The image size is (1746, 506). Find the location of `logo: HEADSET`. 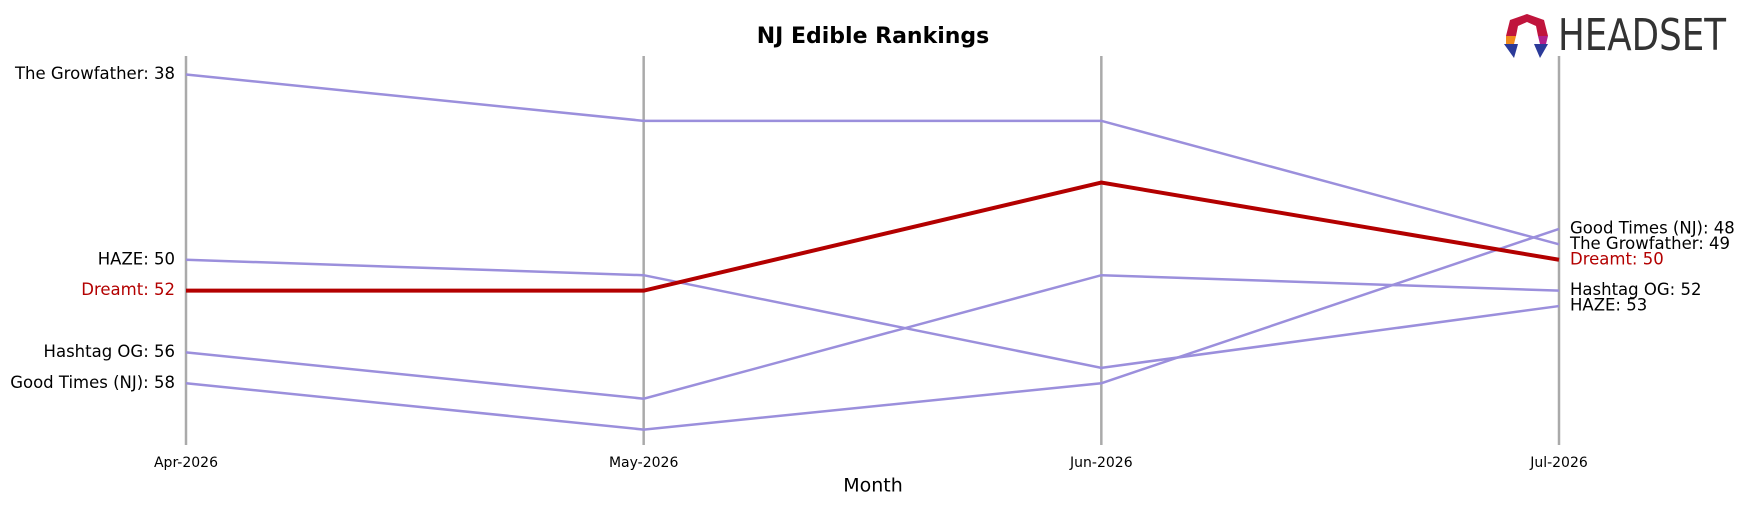

logo: HEADSET is located at coordinates (1615, 35).